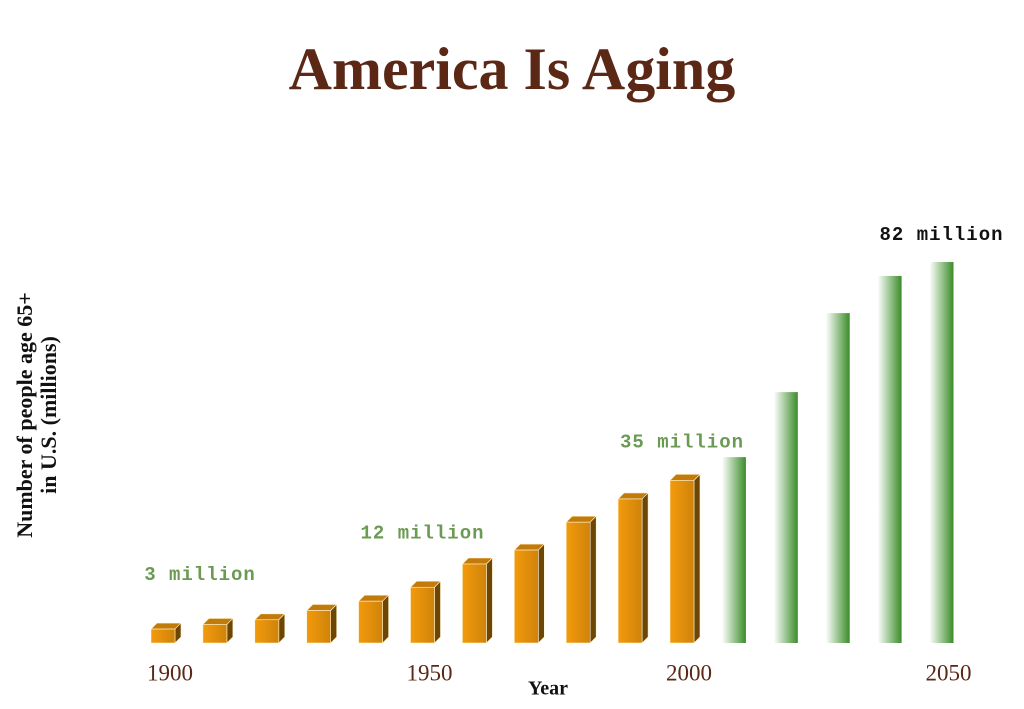 The height and width of the screenshot is (709, 1024). Describe the element at coordinates (24, 415) in the screenshot. I see `y-axis-label: Number of people age 65+` at that location.